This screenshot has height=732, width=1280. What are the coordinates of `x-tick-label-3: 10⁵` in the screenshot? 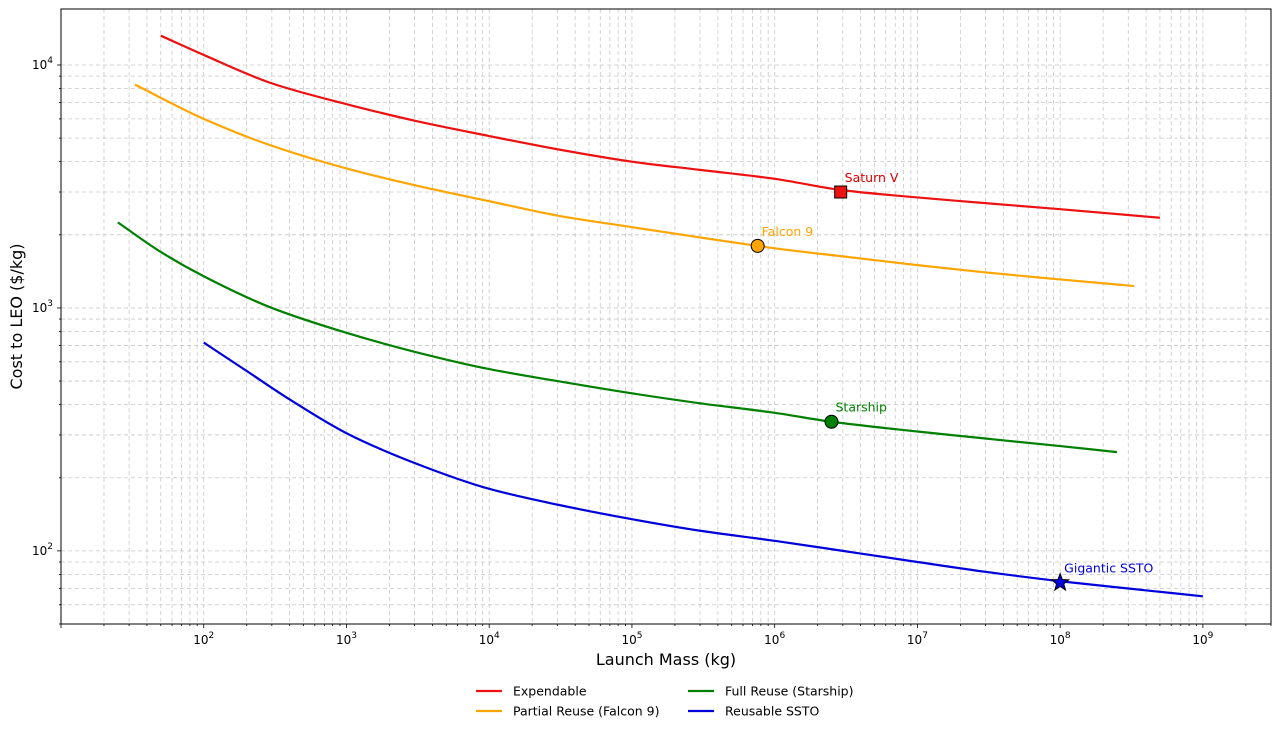 It's located at (631, 639).